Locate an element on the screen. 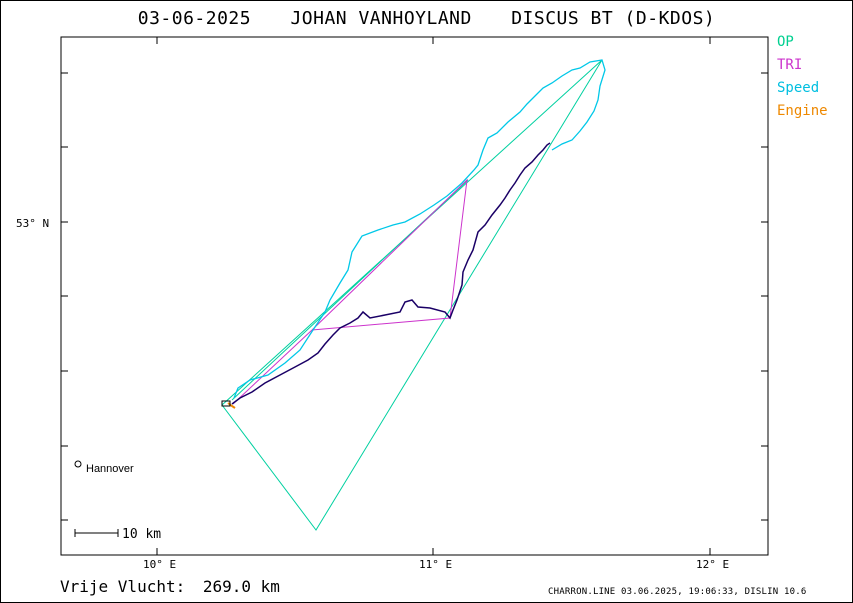  tri-task-lines is located at coordinates (350, 291).